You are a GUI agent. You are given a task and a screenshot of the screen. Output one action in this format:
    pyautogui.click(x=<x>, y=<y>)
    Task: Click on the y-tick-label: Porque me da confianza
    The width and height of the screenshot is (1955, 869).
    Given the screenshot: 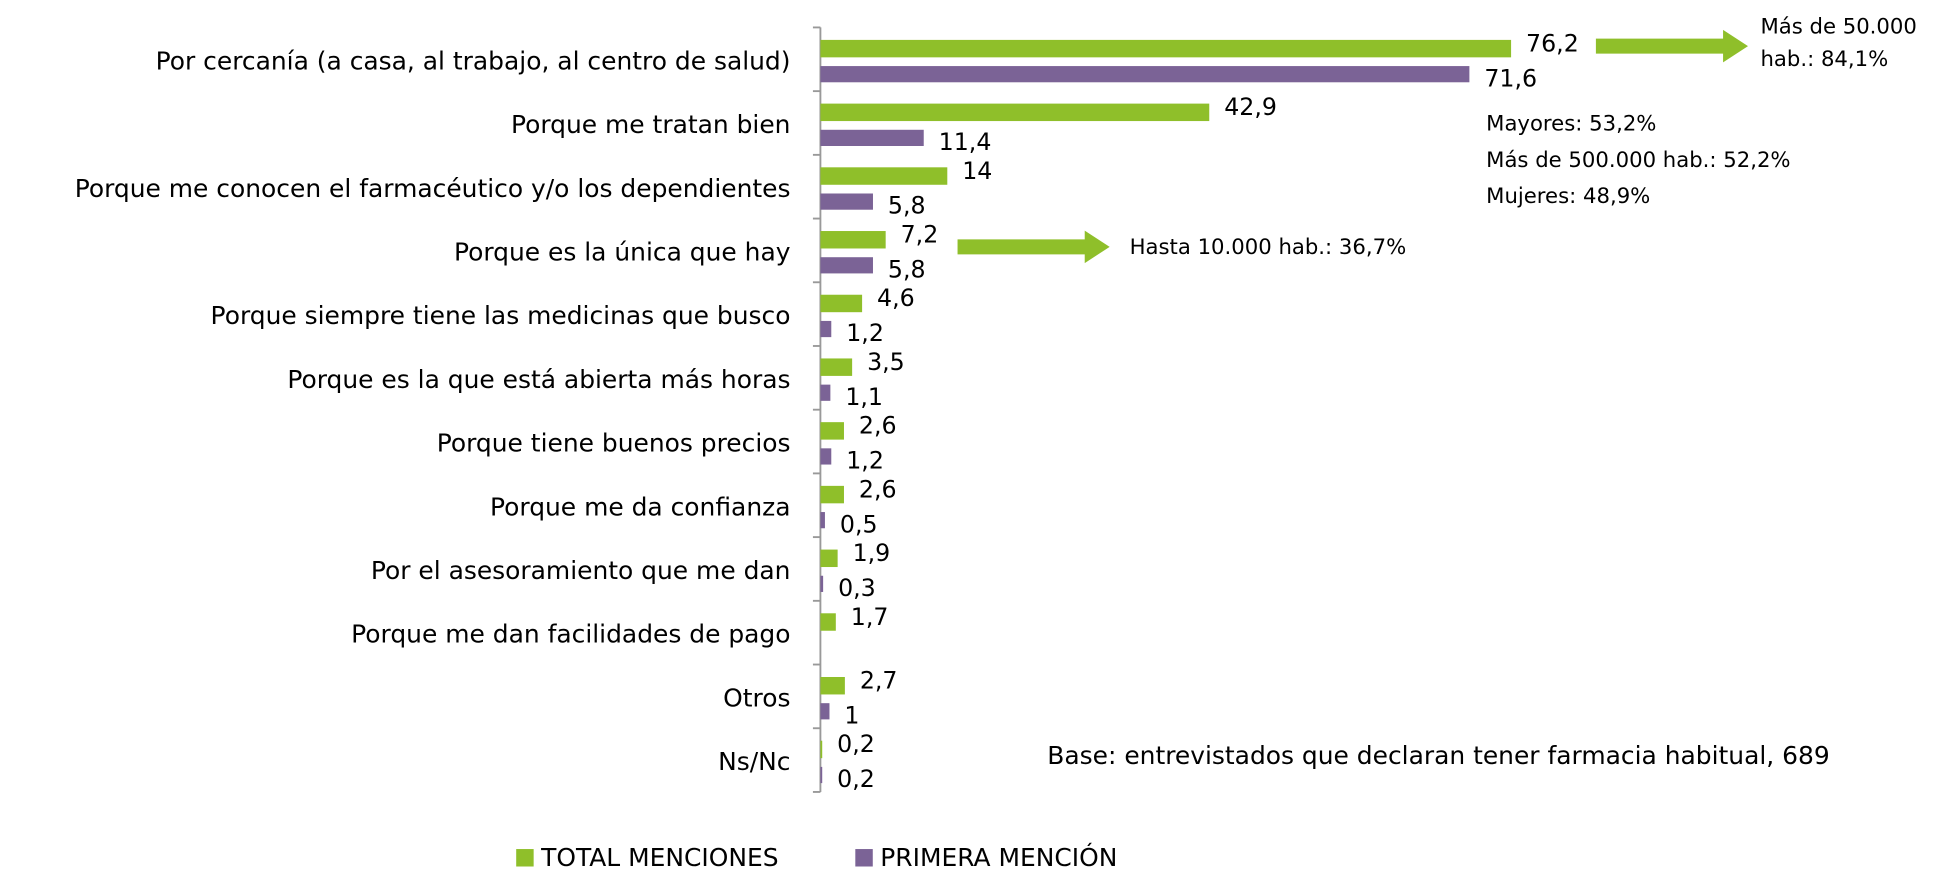 What is the action you would take?
    pyautogui.click(x=640, y=506)
    